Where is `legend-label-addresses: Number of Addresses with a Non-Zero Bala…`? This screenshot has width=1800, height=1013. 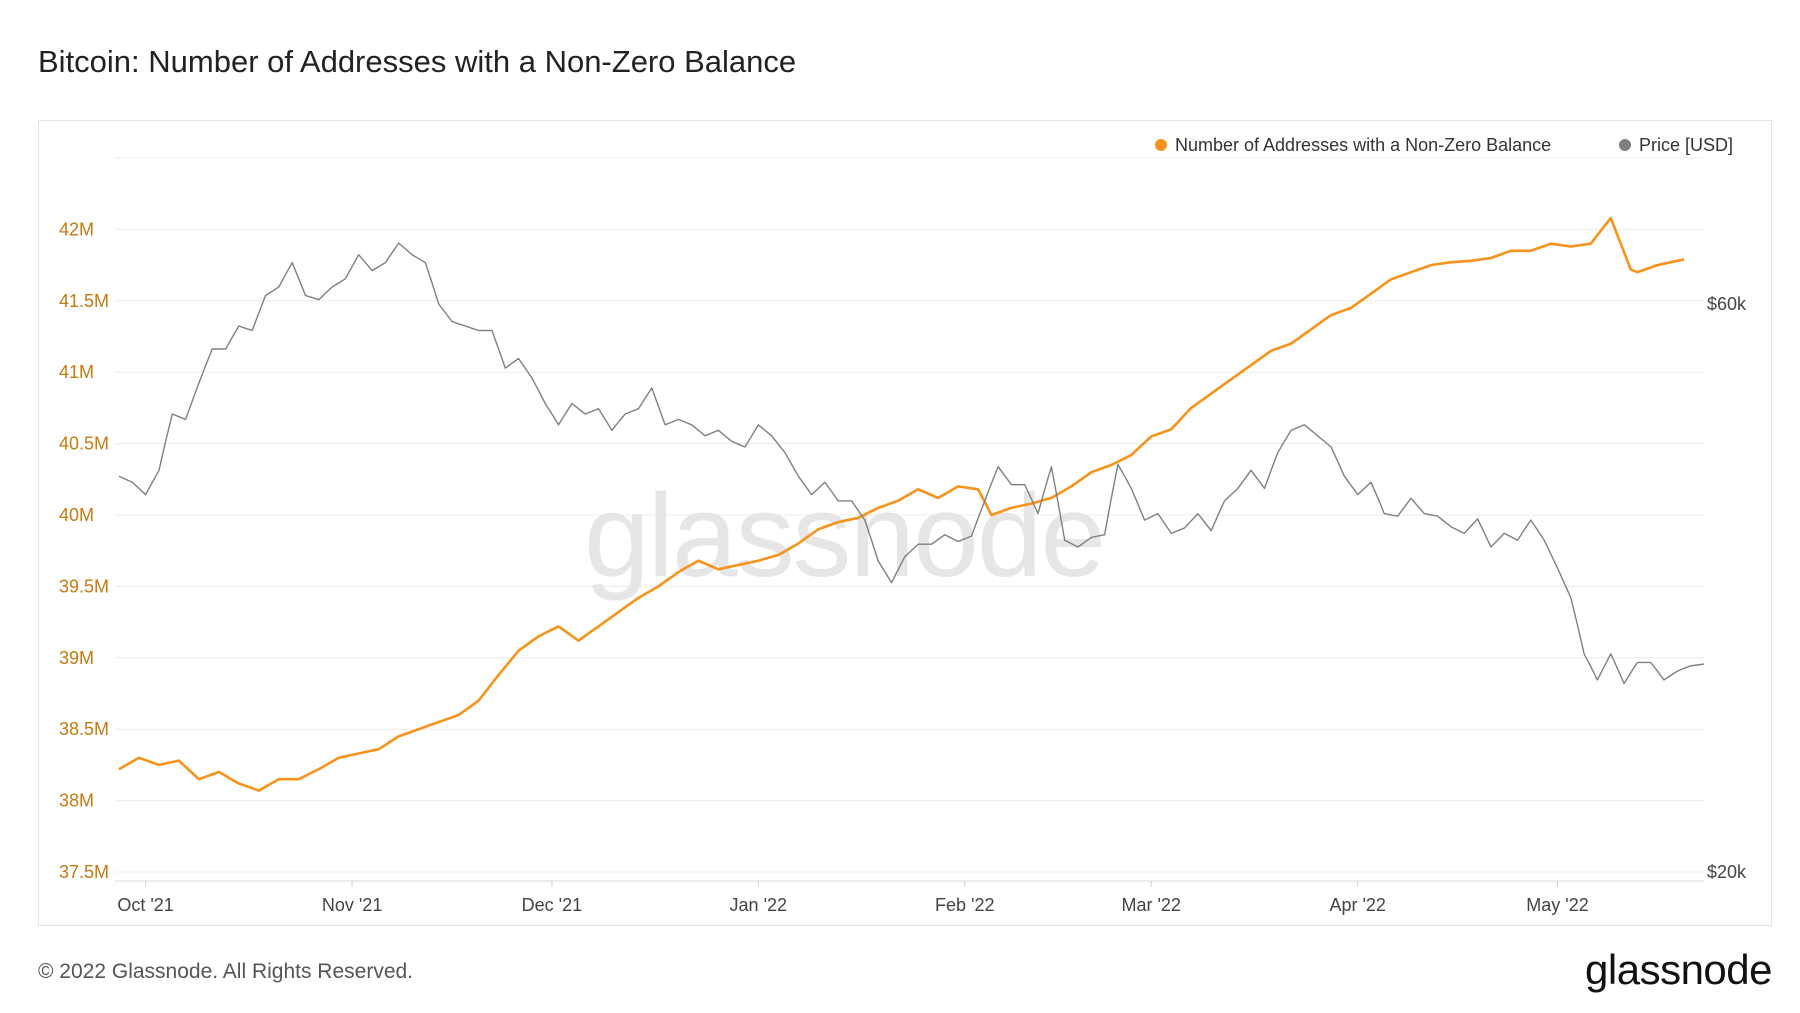
legend-label-addresses: Number of Addresses with a Non-Zero Bala… is located at coordinates (1363, 145).